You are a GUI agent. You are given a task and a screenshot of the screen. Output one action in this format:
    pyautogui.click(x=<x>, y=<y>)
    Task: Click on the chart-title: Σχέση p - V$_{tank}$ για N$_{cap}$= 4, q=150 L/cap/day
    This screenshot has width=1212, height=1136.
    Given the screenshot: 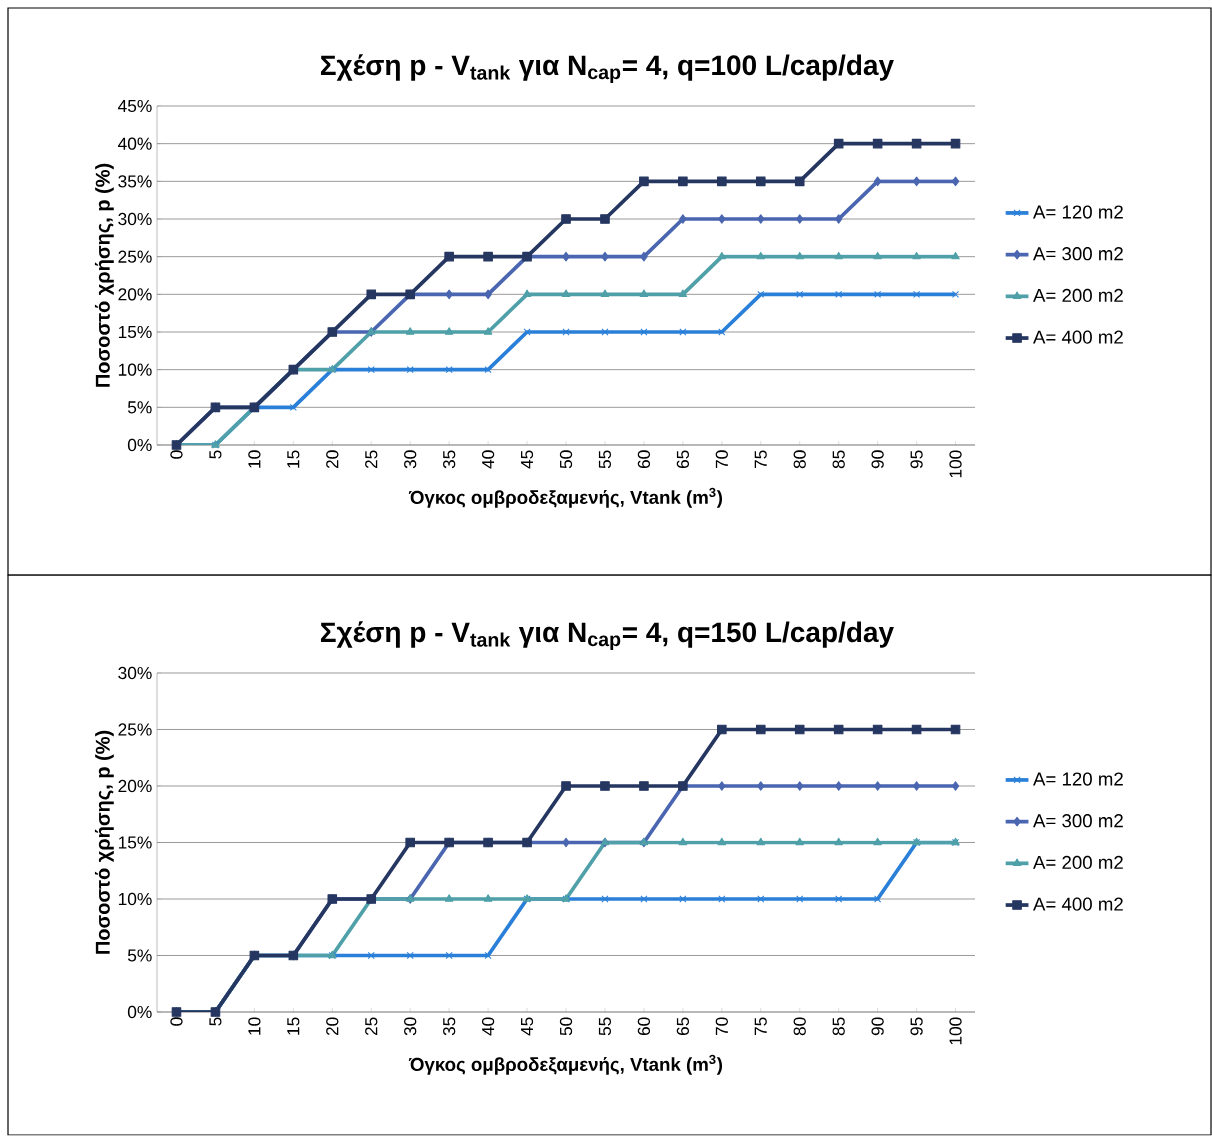 What is the action you would take?
    pyautogui.click(x=607, y=636)
    